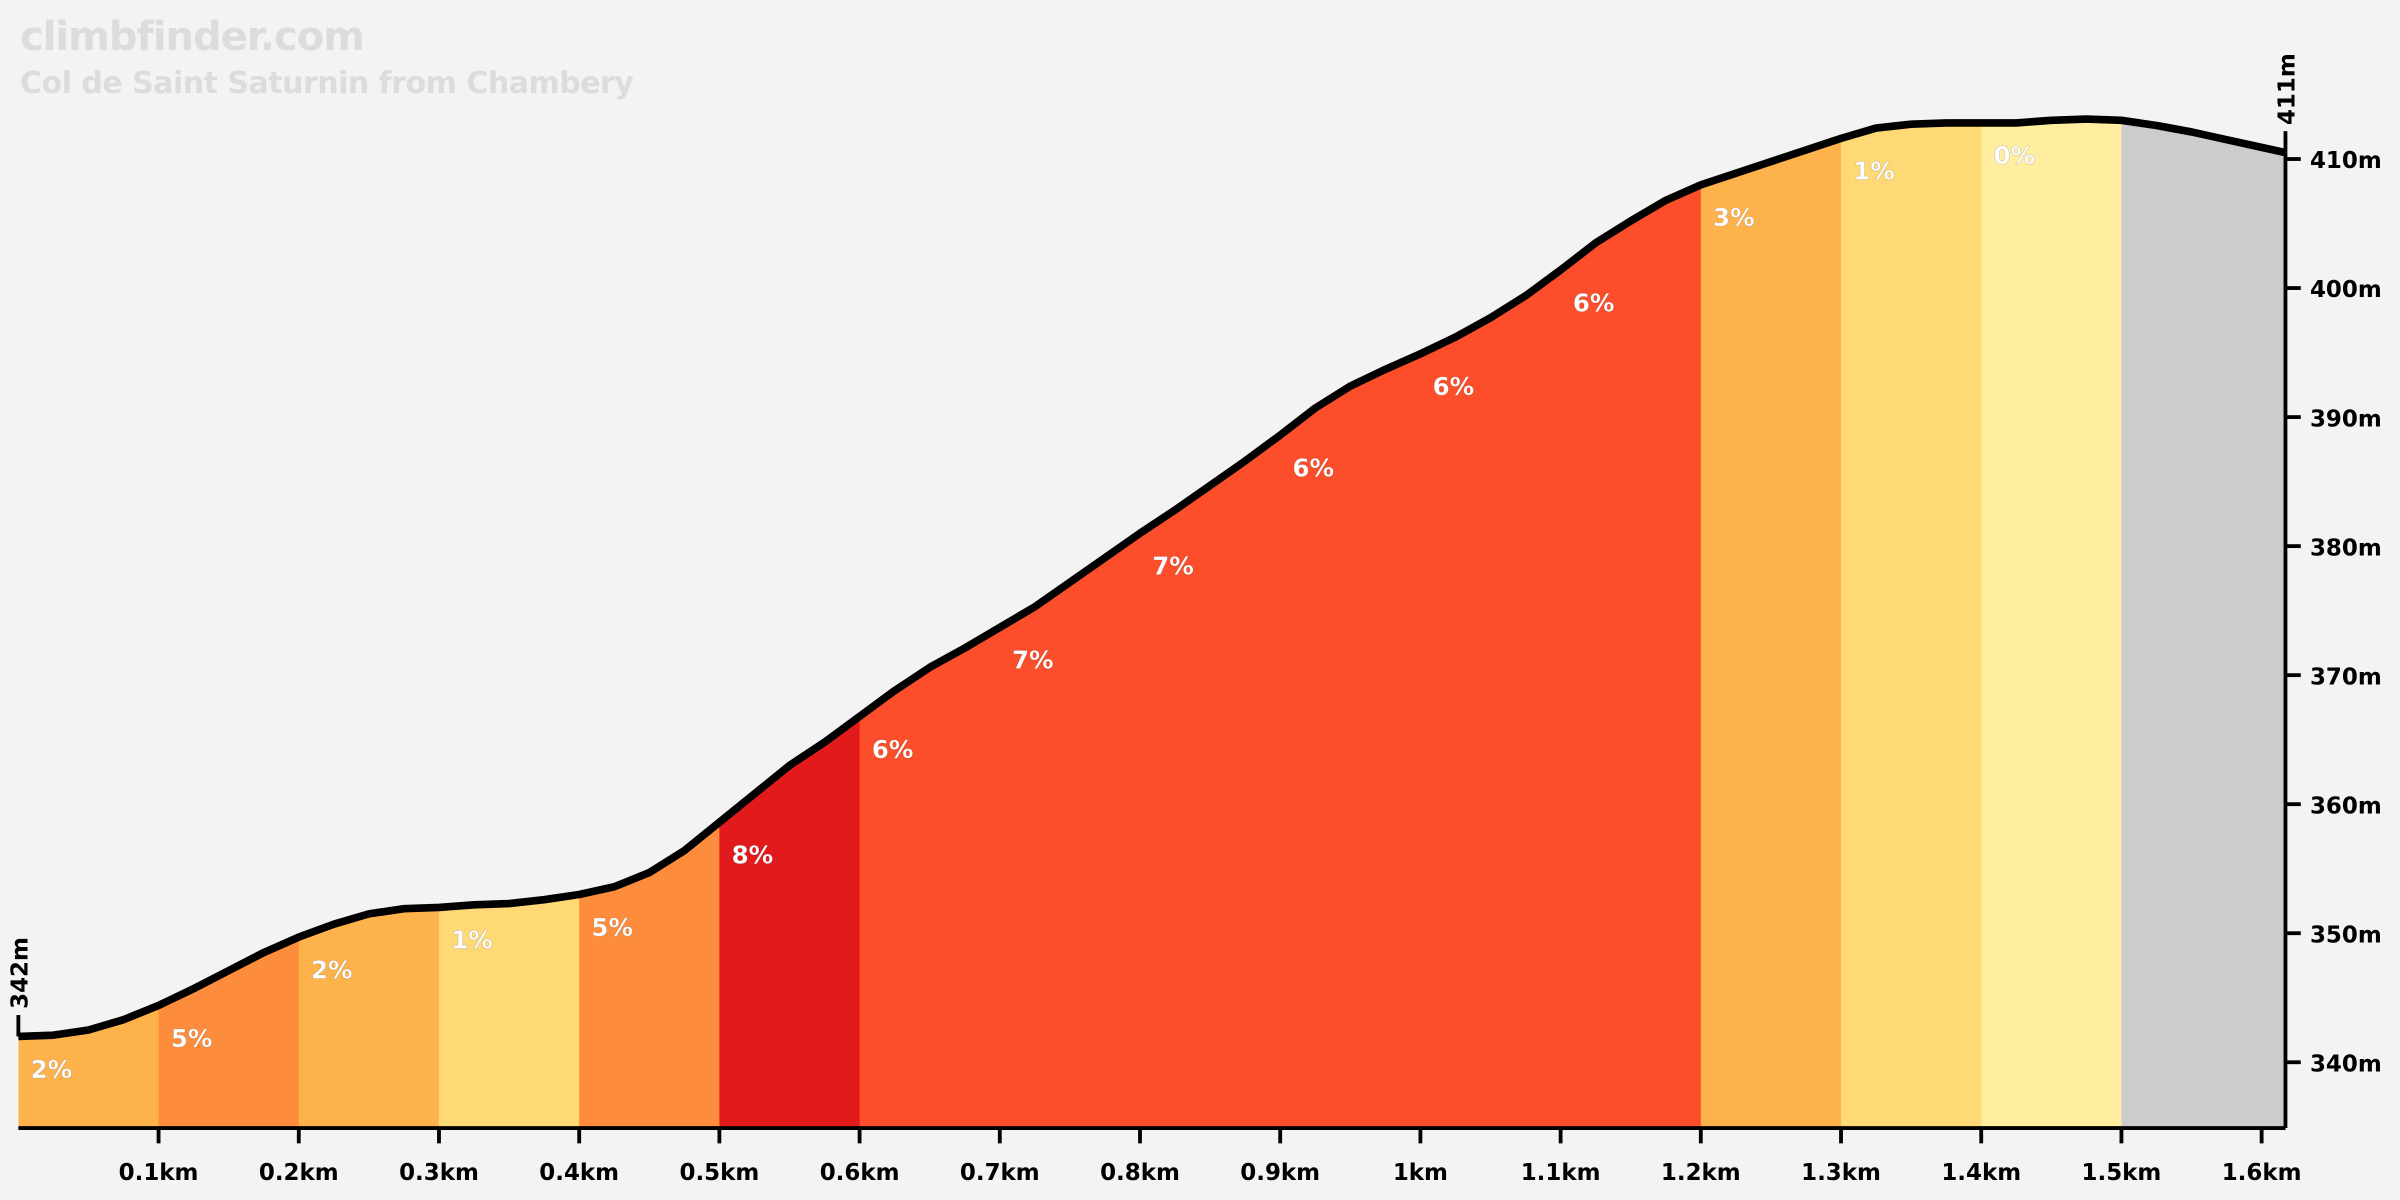 The height and width of the screenshot is (1200, 2400). I want to click on x-tick-label: 0.9km, so click(1280, 1173).